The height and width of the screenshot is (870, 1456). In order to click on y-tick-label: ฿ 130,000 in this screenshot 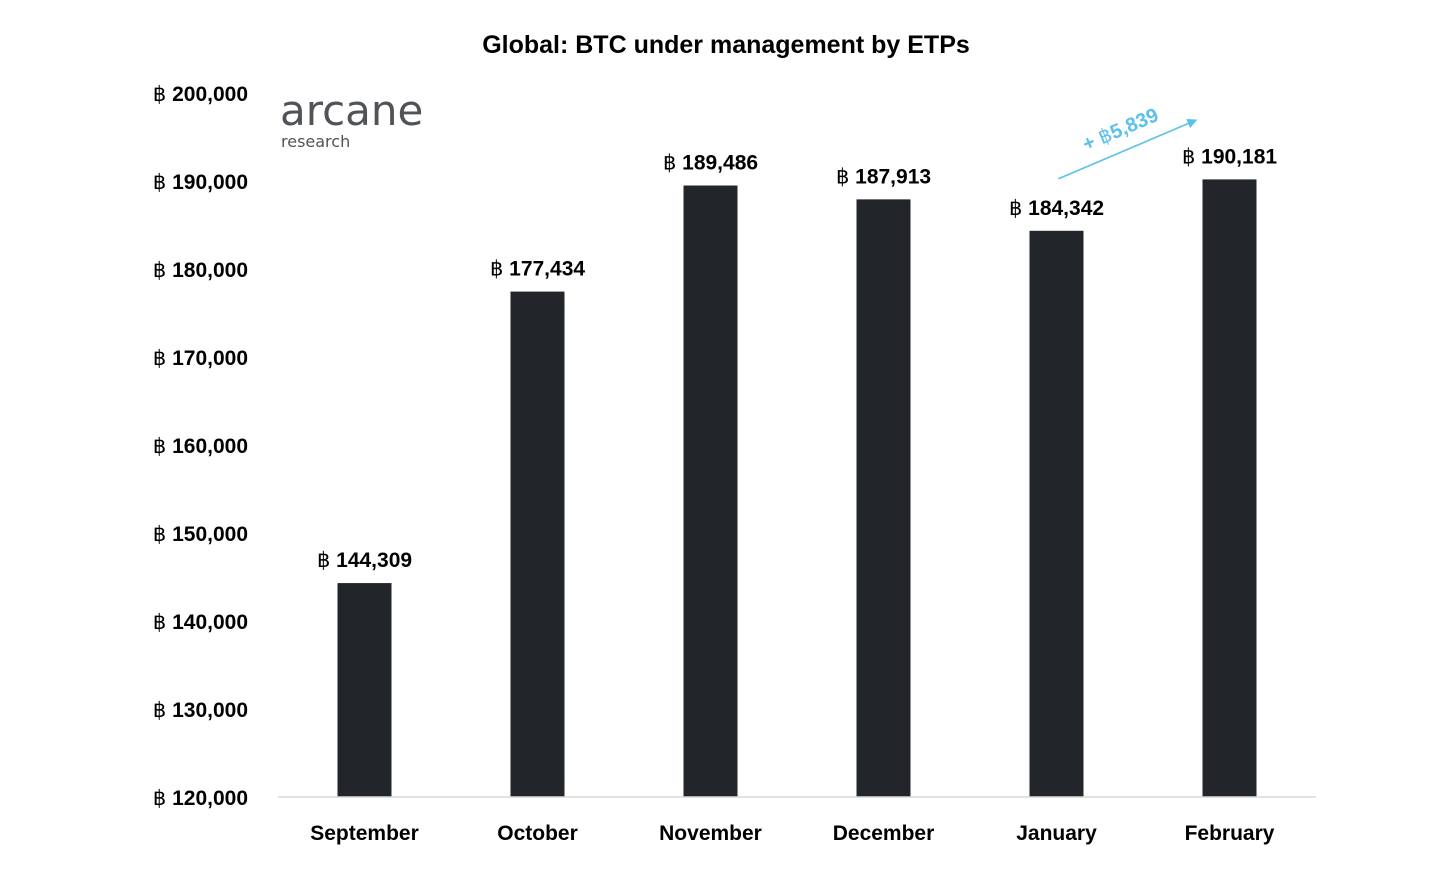, I will do `click(200, 710)`.